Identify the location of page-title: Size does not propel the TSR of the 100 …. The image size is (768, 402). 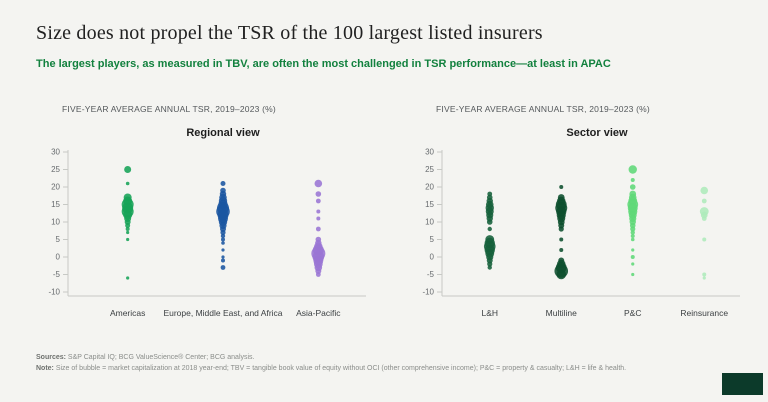
(289, 33).